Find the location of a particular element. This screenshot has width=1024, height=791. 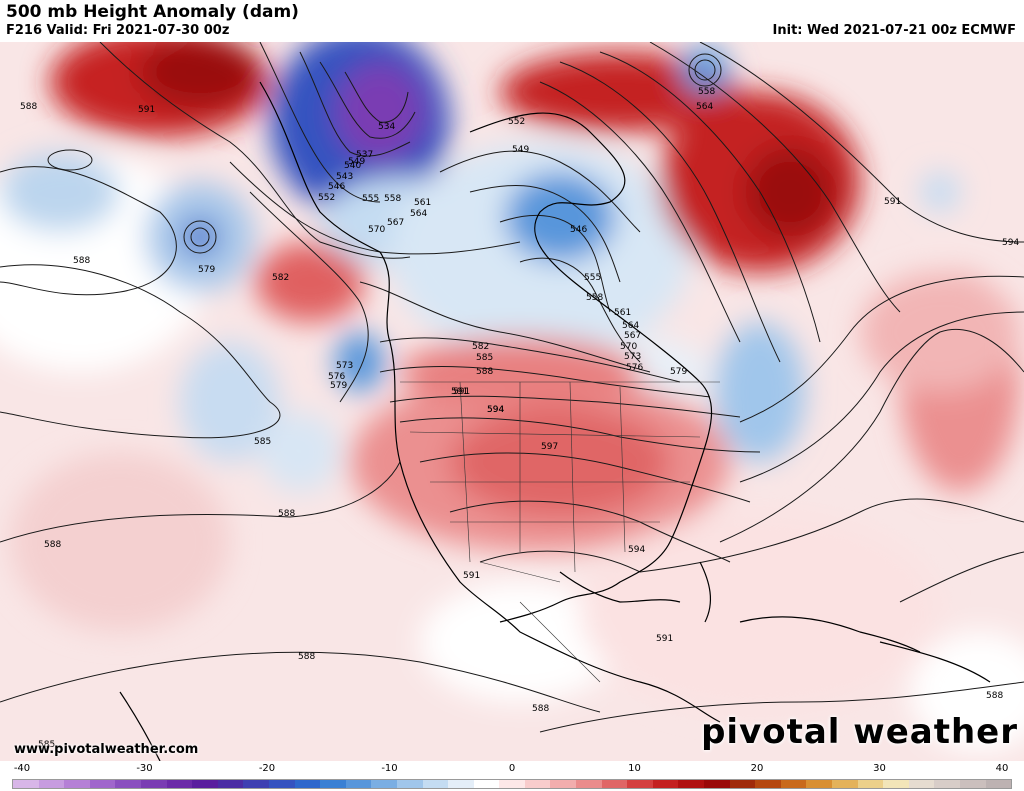

colorbar-tick-label: 30 is located at coordinates (879, 768).